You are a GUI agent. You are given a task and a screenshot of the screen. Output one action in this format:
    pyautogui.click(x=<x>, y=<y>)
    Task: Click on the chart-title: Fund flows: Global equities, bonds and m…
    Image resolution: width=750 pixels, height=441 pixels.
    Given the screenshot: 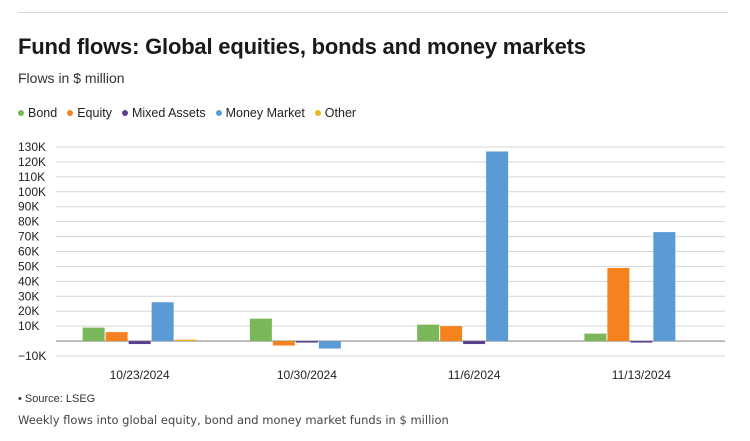 What is the action you would take?
    pyautogui.click(x=302, y=46)
    